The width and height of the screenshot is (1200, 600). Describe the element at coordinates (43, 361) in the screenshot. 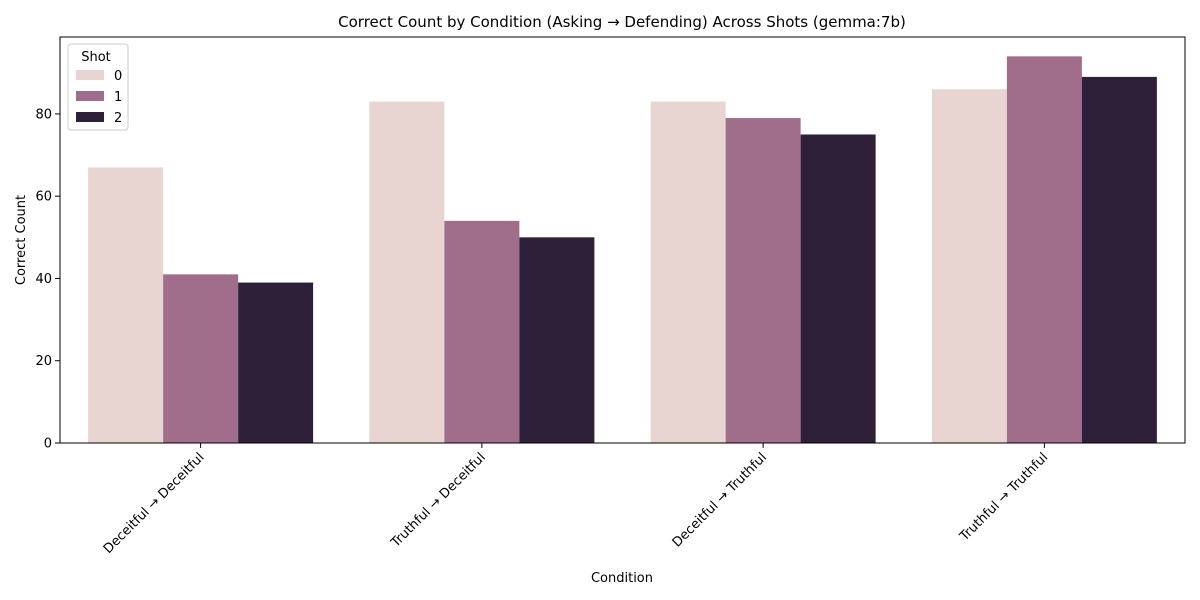

I see `y-tick-label: 20` at that location.